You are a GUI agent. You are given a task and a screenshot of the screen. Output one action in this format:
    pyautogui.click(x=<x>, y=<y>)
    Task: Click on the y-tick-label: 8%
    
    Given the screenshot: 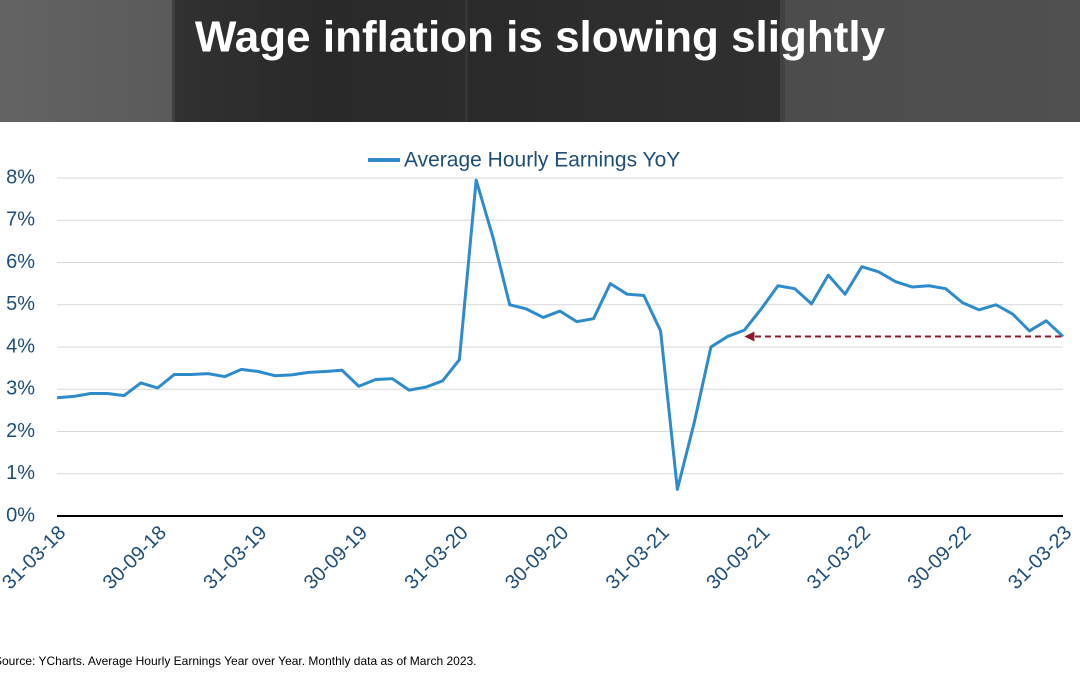 What is the action you would take?
    pyautogui.click(x=20, y=177)
    